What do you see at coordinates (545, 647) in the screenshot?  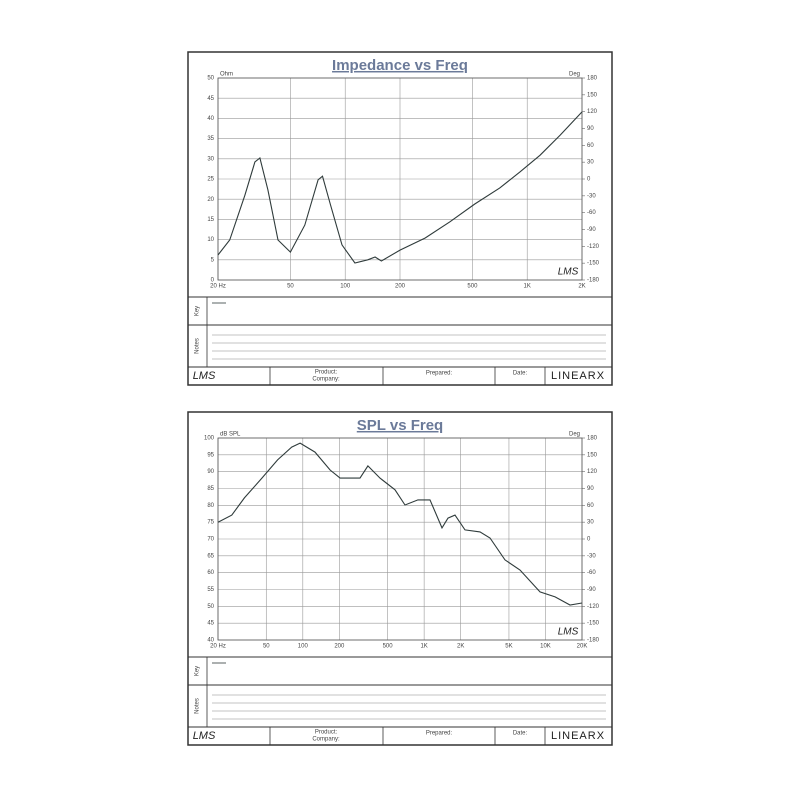 I see `x-tick-label: 10K` at bounding box center [545, 647].